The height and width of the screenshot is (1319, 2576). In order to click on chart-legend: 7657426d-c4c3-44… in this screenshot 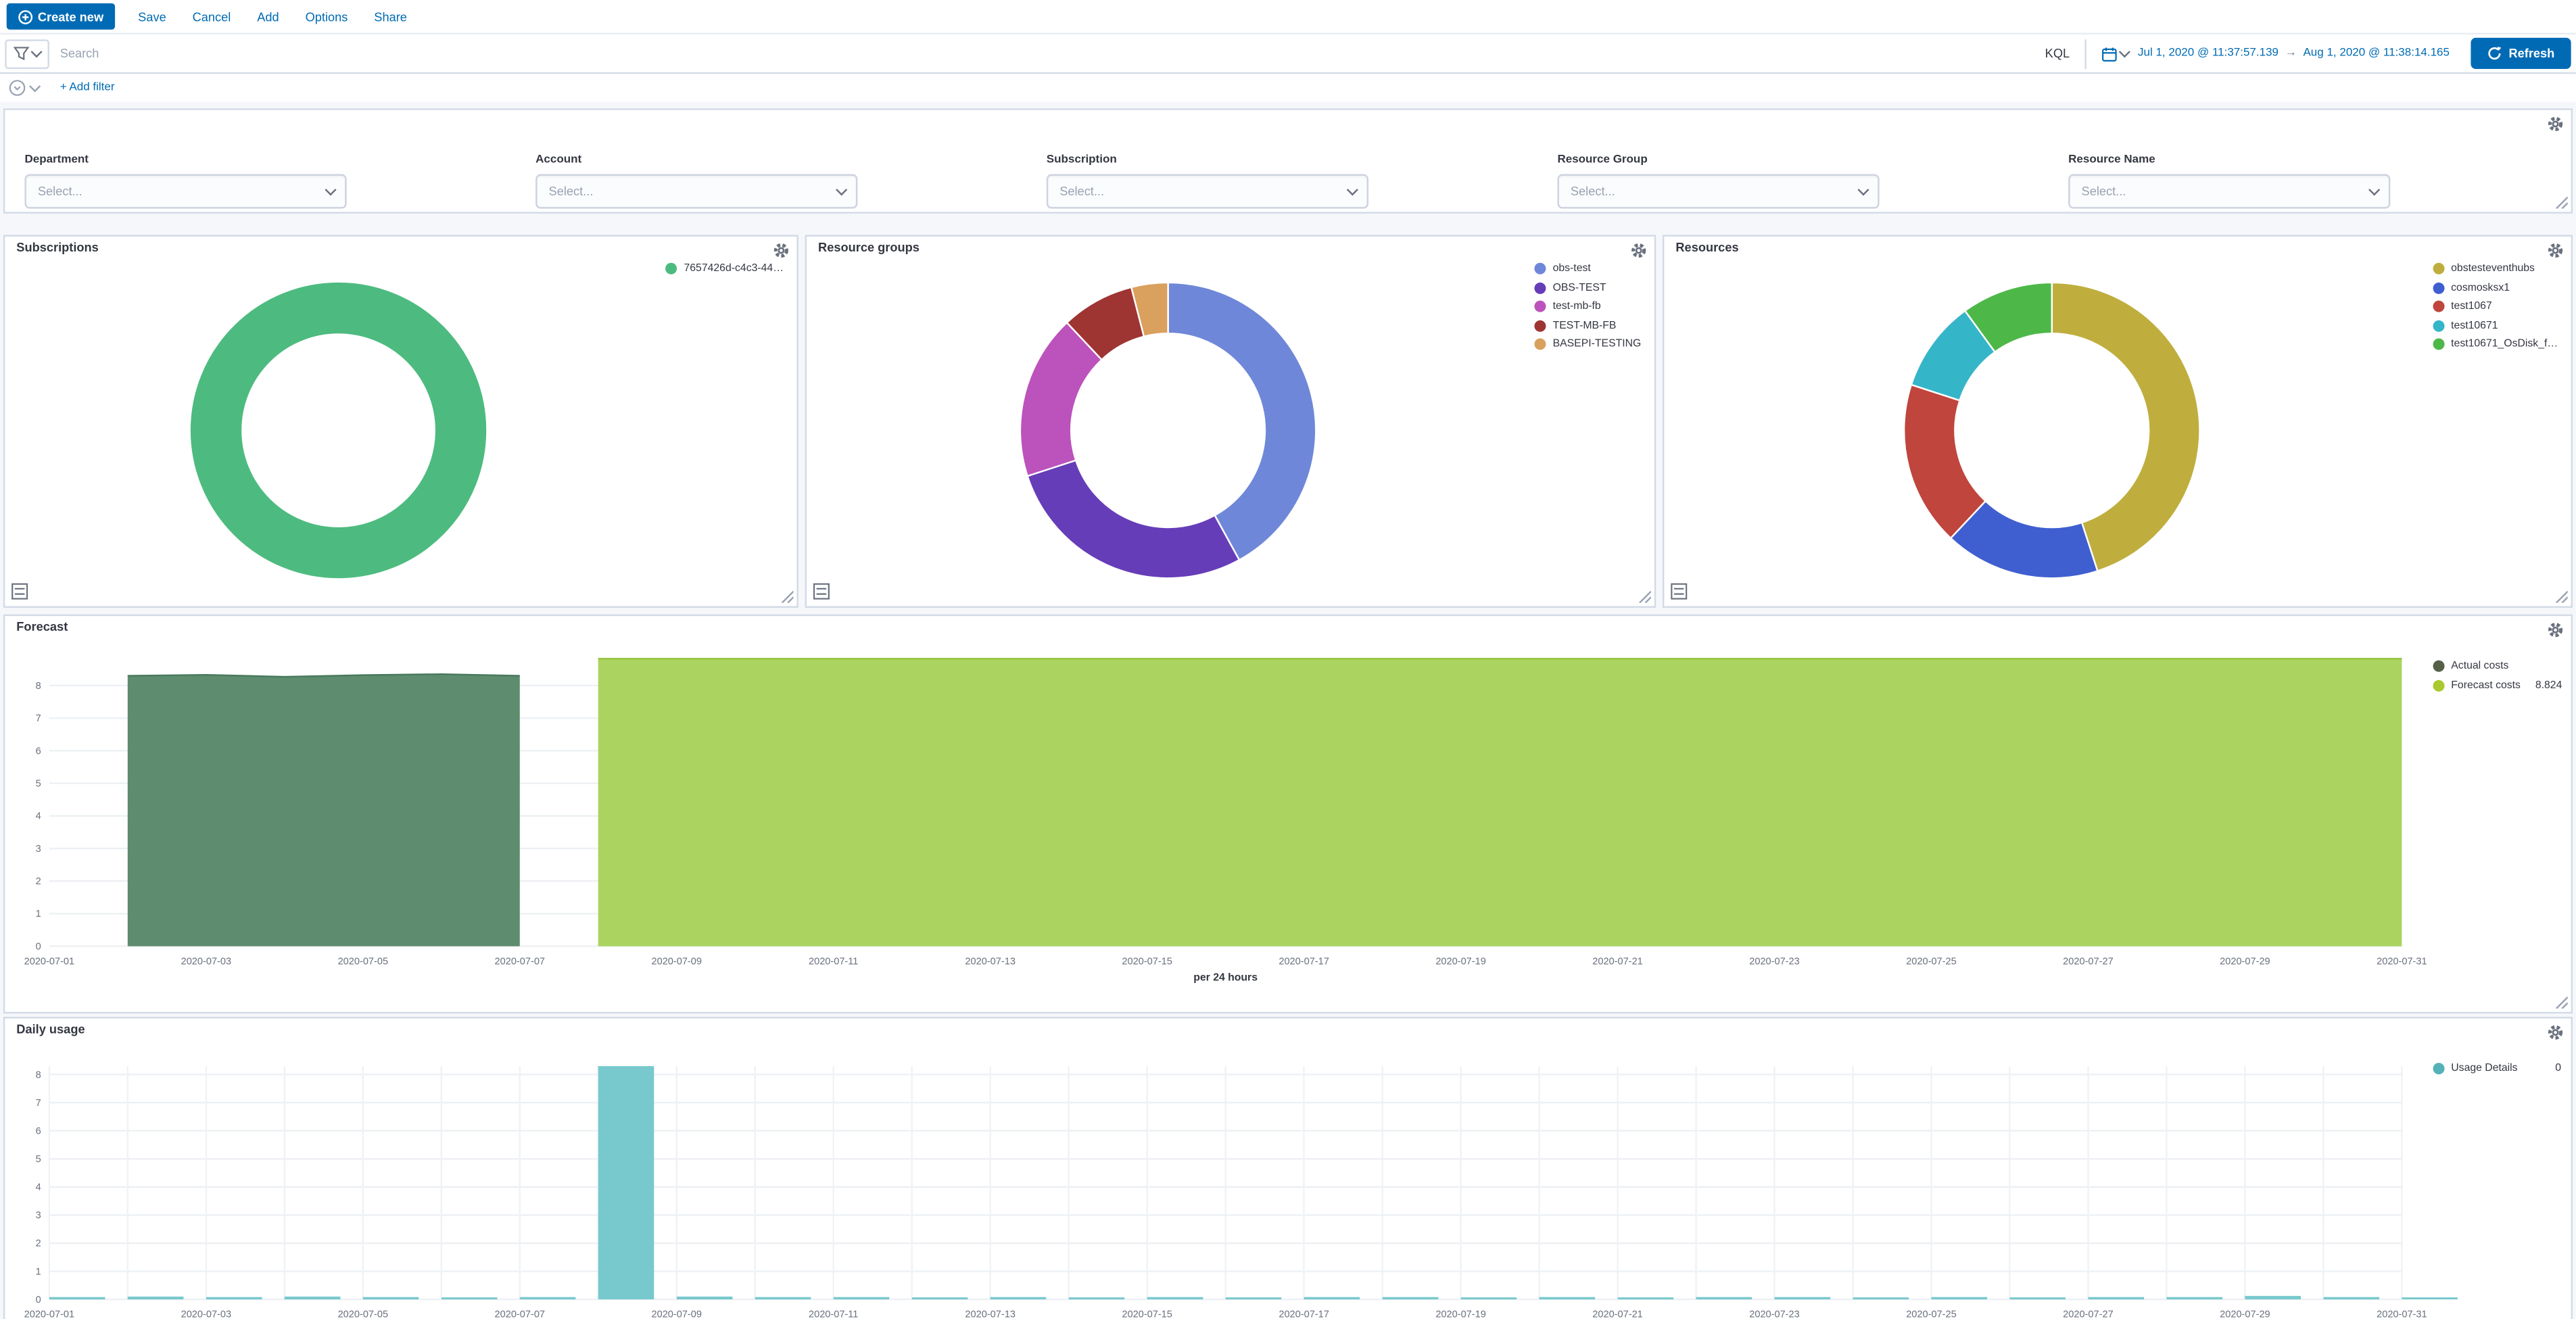, I will do `click(724, 272)`.